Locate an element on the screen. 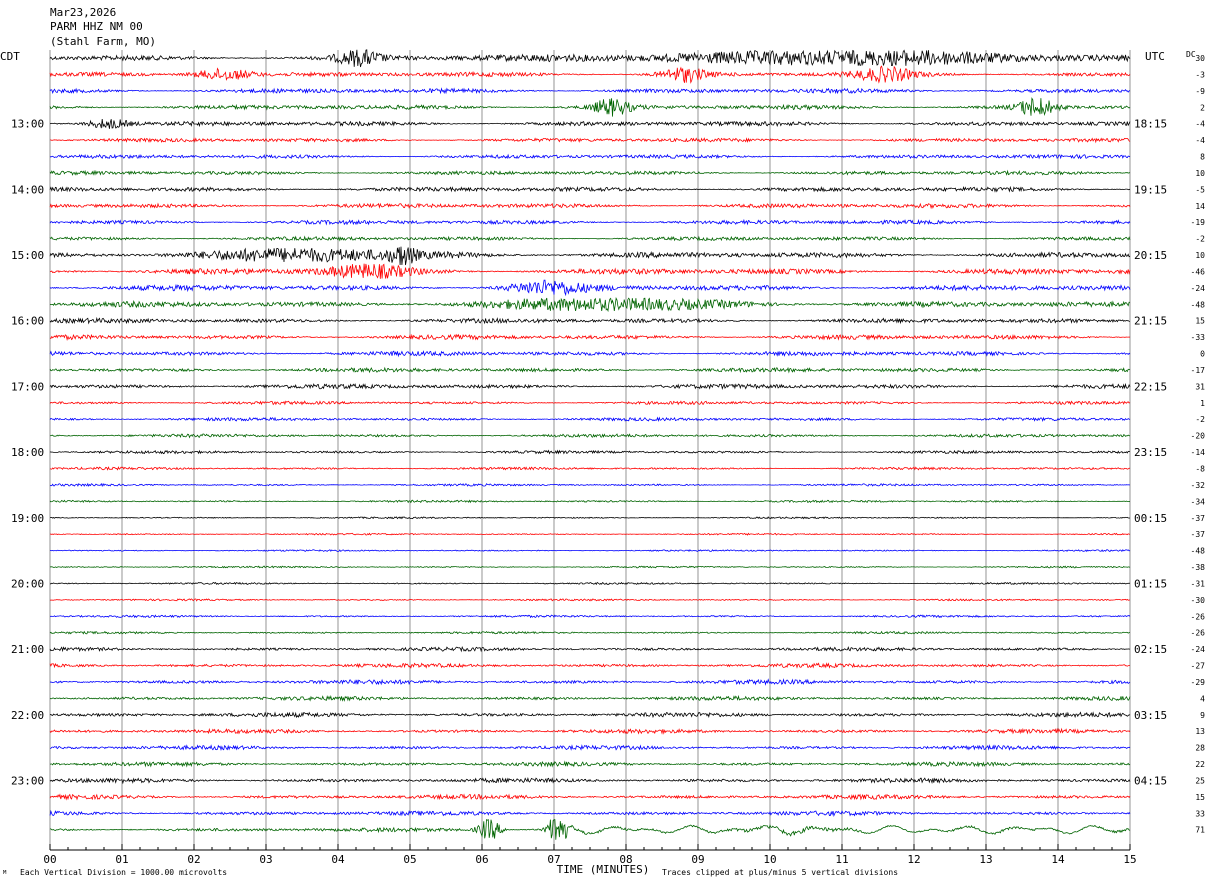 The width and height of the screenshot is (1210, 886). cdt-hour-label: 14:00 is located at coordinates (27, 189).